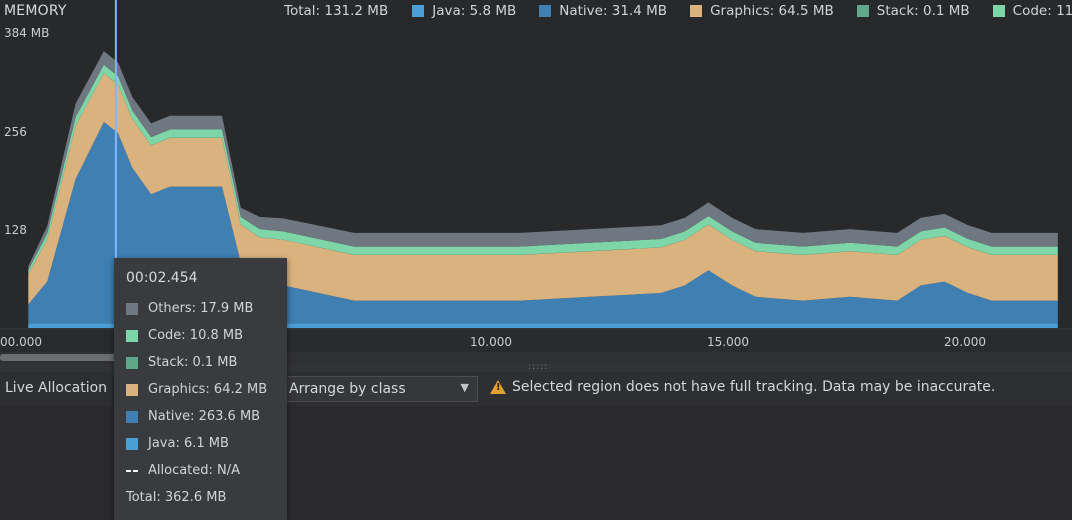 This screenshot has height=520, width=1072. What do you see at coordinates (862, 11) in the screenshot?
I see `legend-swatch-stack` at bounding box center [862, 11].